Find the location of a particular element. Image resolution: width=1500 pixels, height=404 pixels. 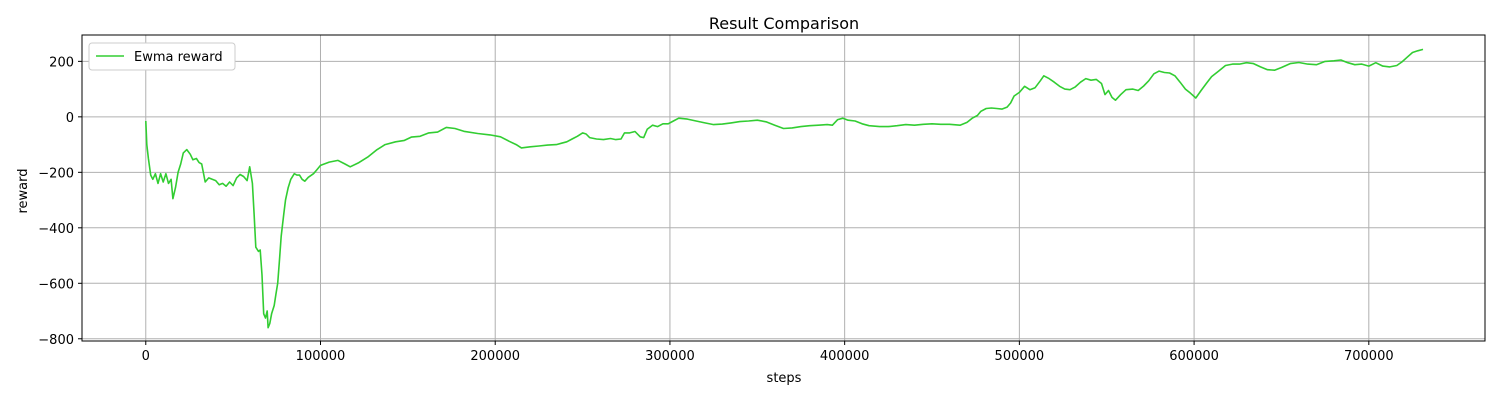

x-tick-label: 0 is located at coordinates (146, 356).